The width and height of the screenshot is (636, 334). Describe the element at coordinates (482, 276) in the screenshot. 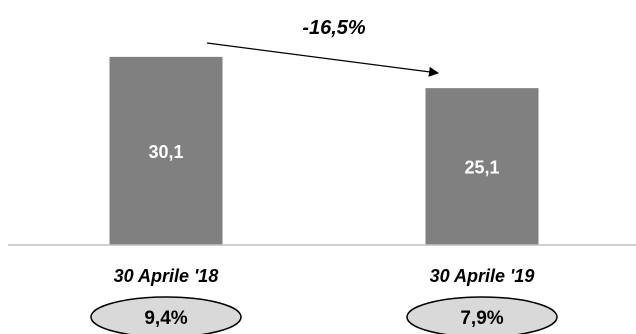

I see `category-label-2: 30 Aprile '19` at that location.